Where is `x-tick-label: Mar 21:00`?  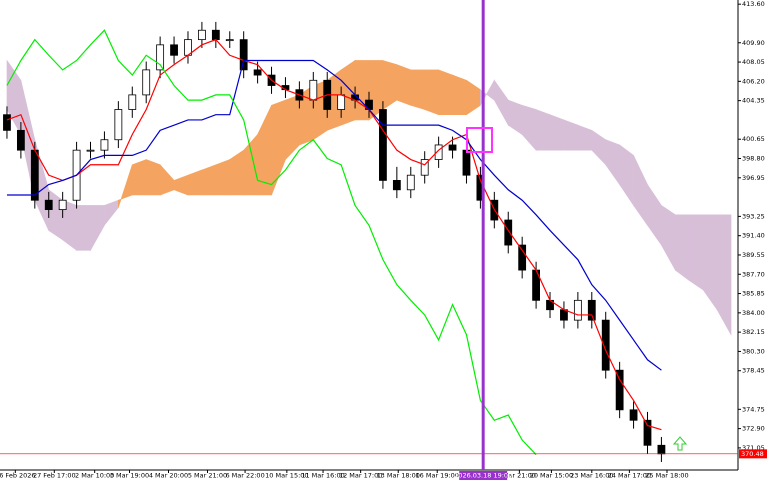
x-tick-label: Mar 21:00 is located at coordinates (519, 476).